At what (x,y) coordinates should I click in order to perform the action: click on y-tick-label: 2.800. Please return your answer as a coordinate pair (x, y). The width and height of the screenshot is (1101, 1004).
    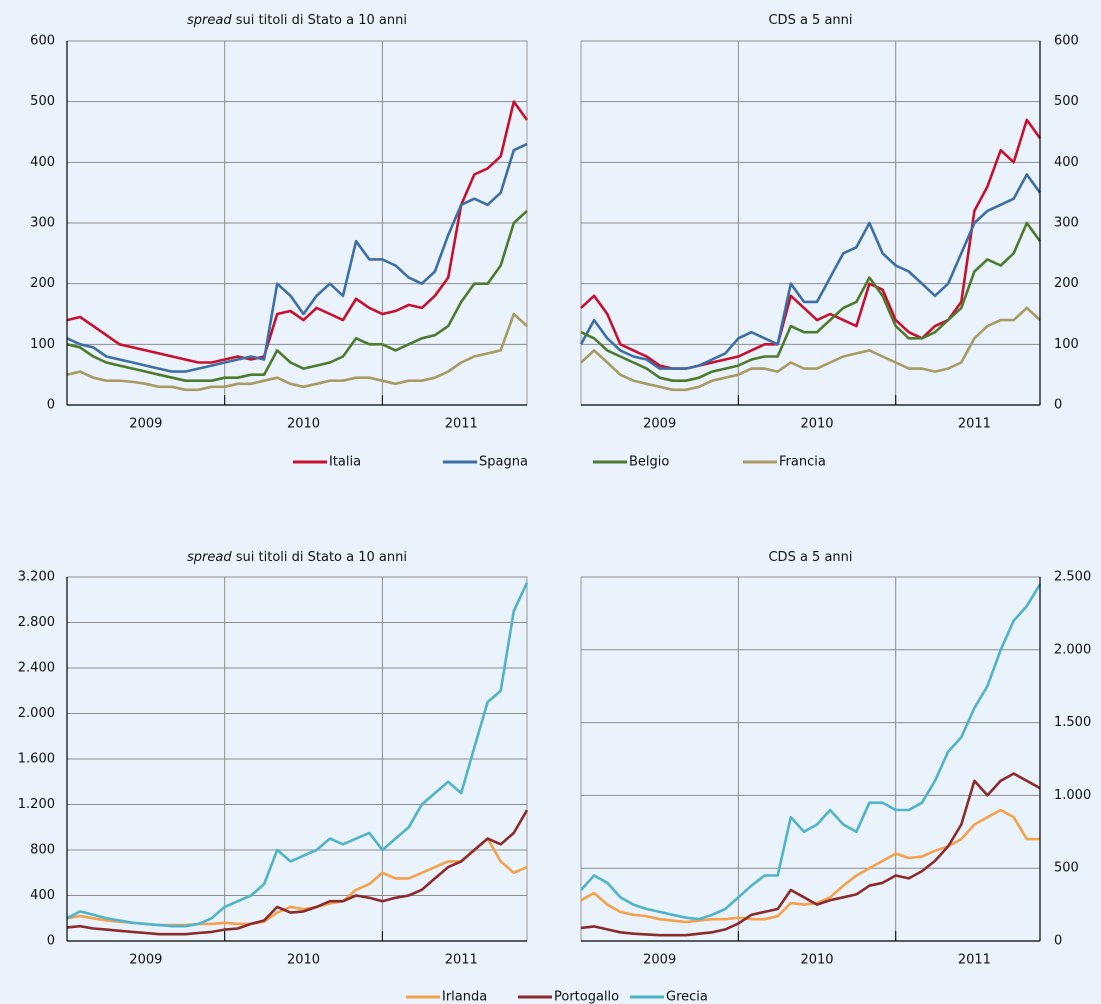
    Looking at the image, I should click on (36, 622).